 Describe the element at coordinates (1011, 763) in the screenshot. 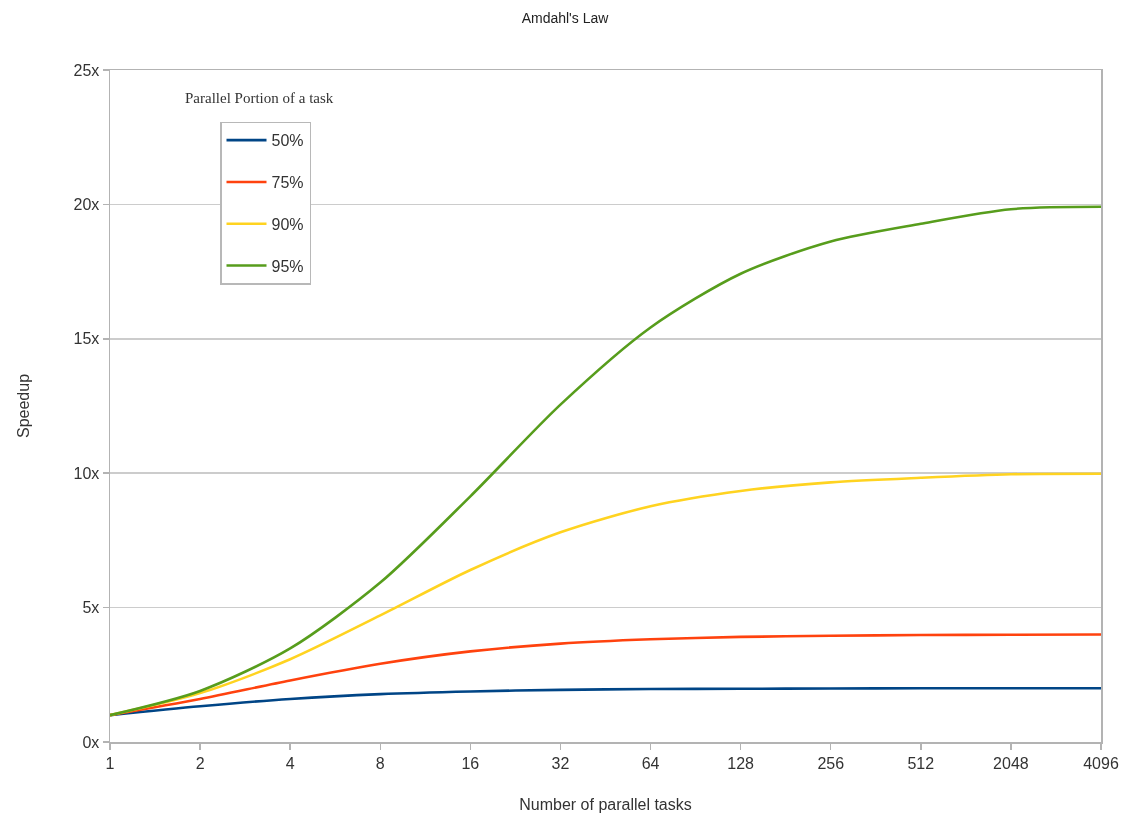

I see `x-tick-label: 2048` at that location.